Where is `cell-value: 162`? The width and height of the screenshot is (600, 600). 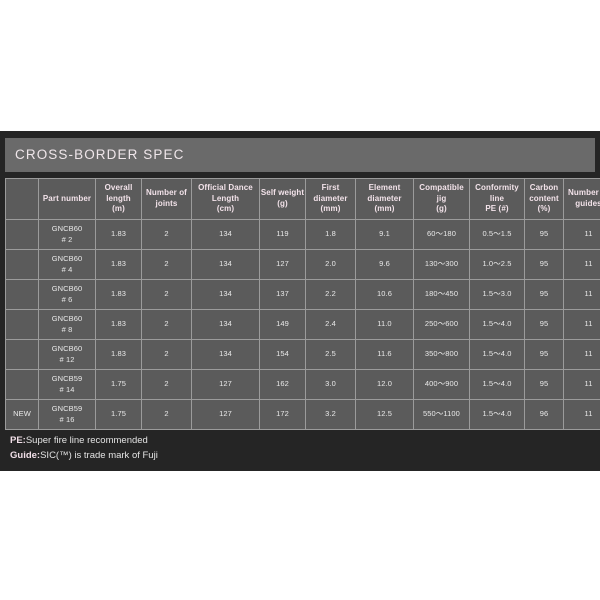 cell-value: 162 is located at coordinates (282, 384).